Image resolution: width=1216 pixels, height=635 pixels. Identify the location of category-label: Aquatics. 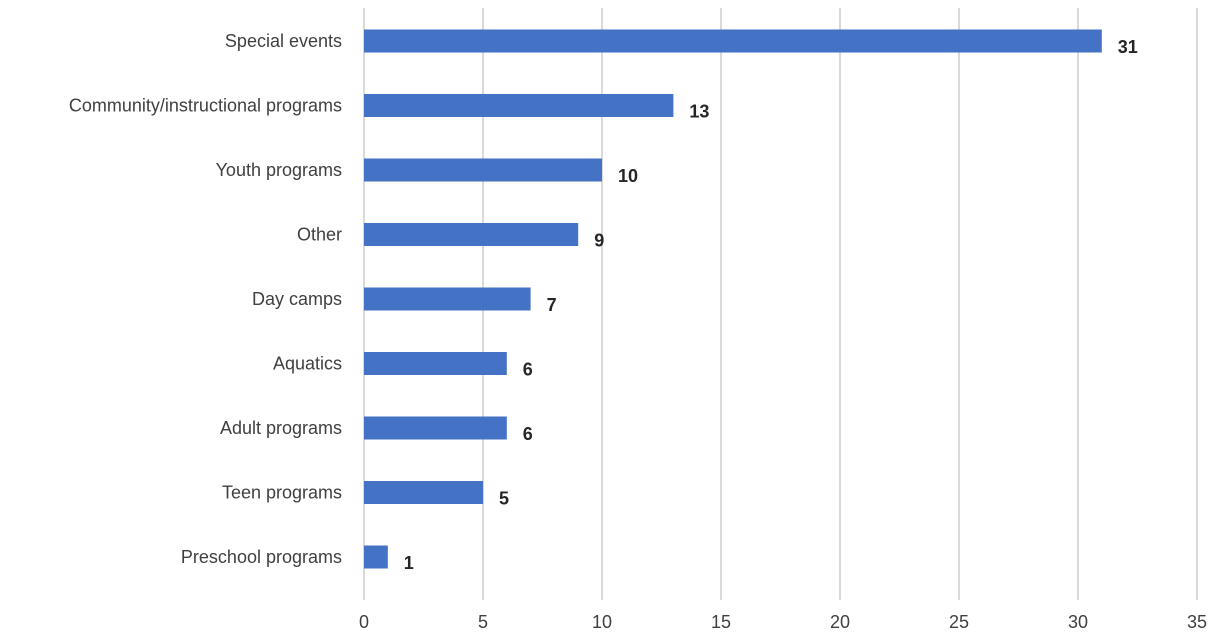
(307, 364).